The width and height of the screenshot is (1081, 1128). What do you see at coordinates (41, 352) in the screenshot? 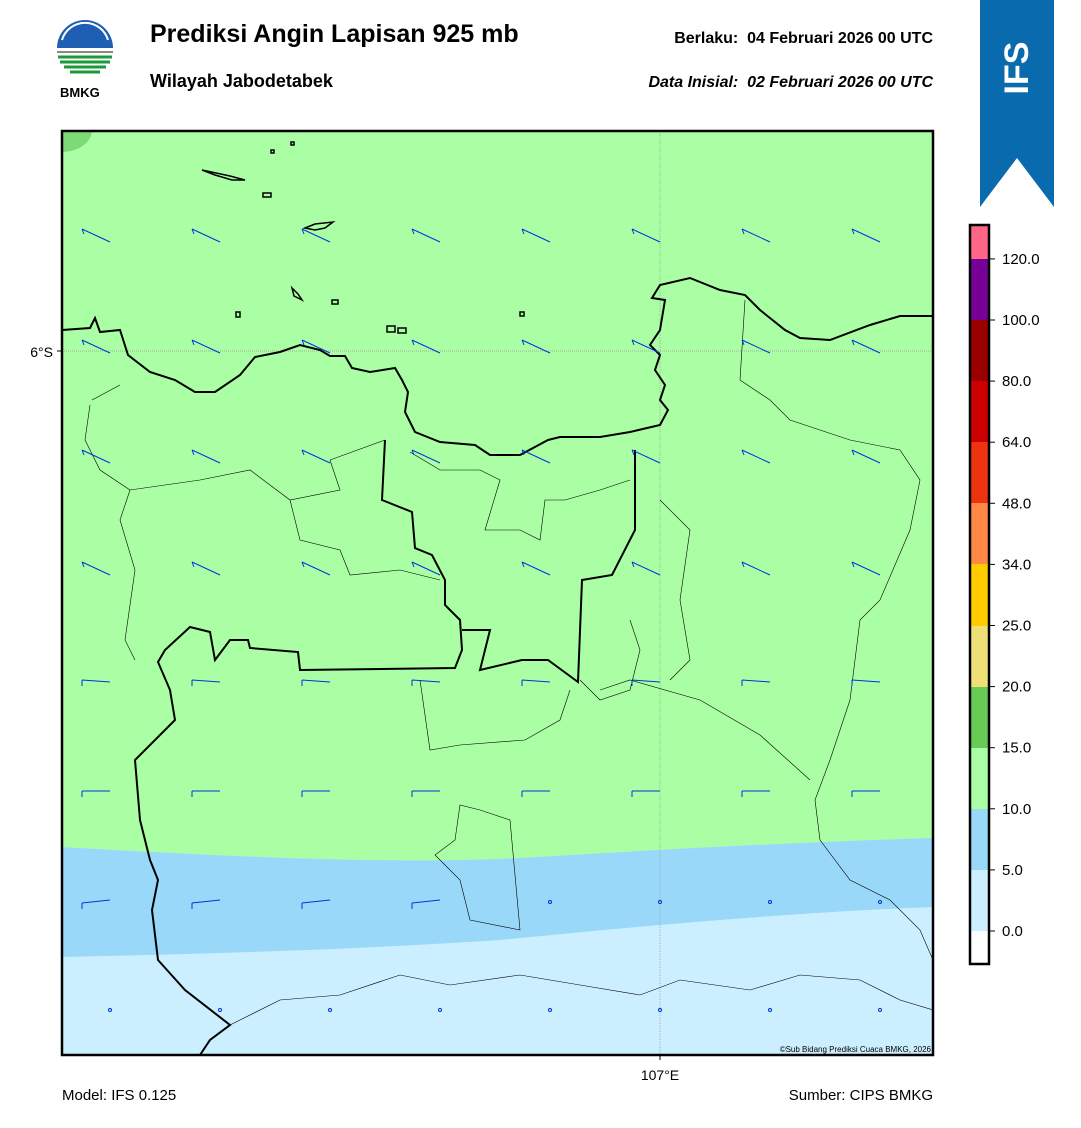
I see `lat-label: 6°S` at bounding box center [41, 352].